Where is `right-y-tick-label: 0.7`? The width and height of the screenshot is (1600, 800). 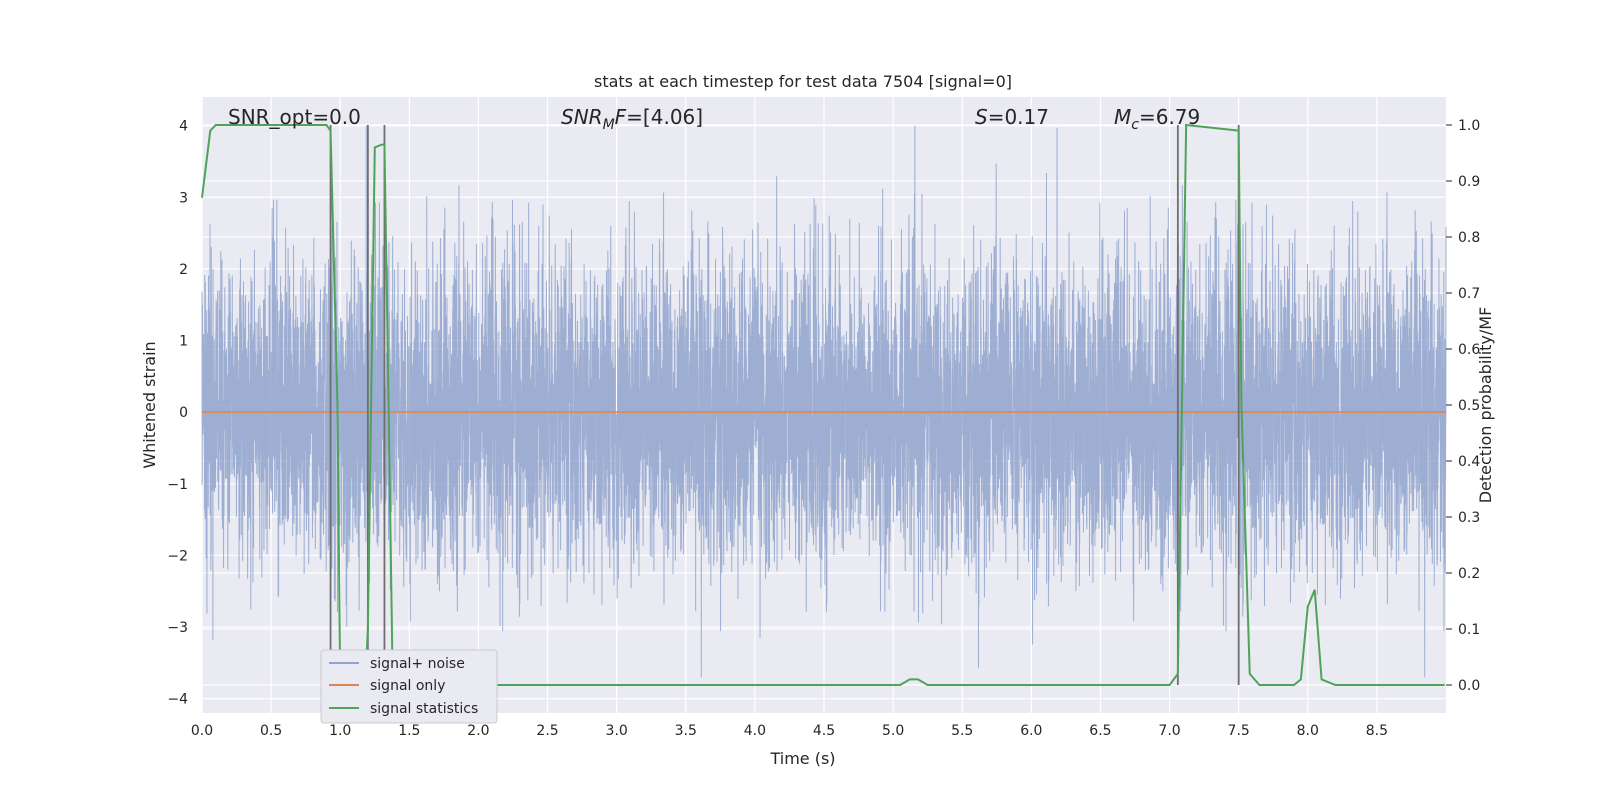 right-y-tick-label: 0.7 is located at coordinates (1469, 294).